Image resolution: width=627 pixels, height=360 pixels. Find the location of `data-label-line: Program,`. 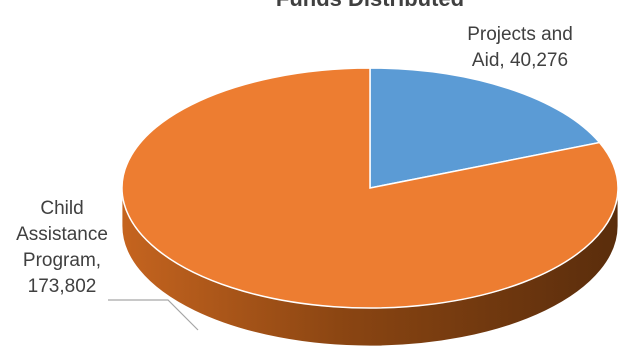

data-label-line: Program, is located at coordinates (62, 260).